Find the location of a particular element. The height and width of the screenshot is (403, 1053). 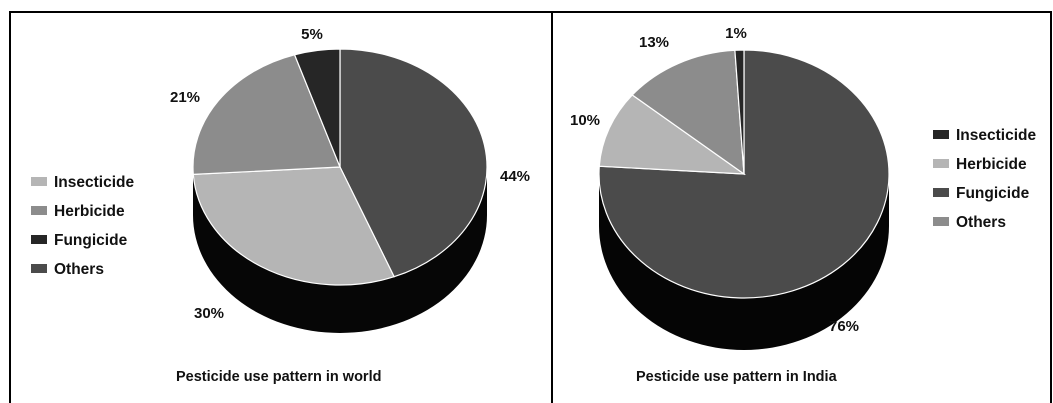

chart-title-india: Pesticide use pattern in India is located at coordinates (736, 377).